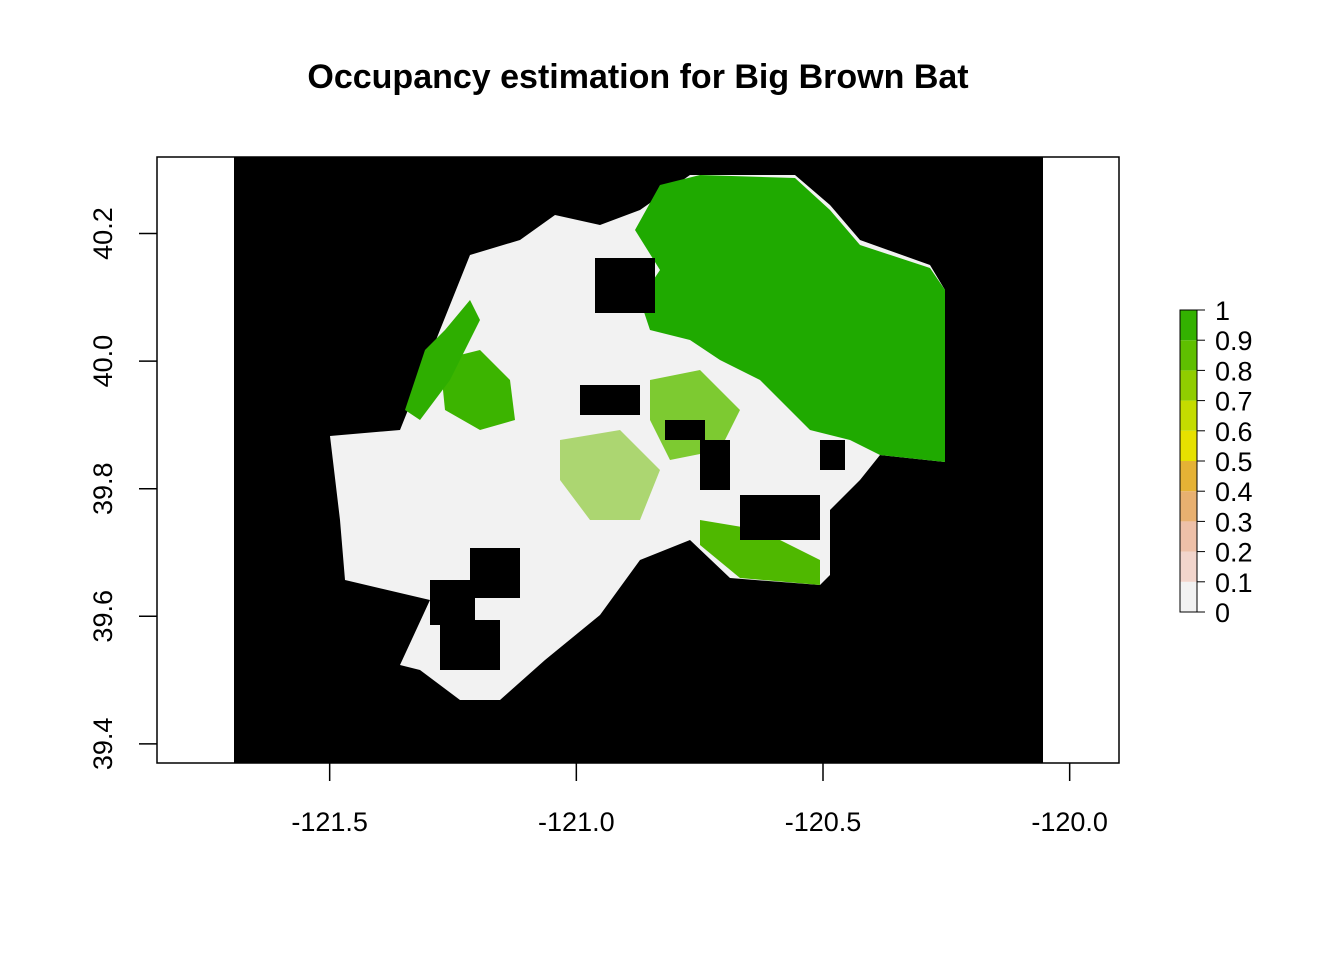 This screenshot has height=960, width=1344. What do you see at coordinates (477, 390) in the screenshot?
I see `high-occupancy-region-central` at bounding box center [477, 390].